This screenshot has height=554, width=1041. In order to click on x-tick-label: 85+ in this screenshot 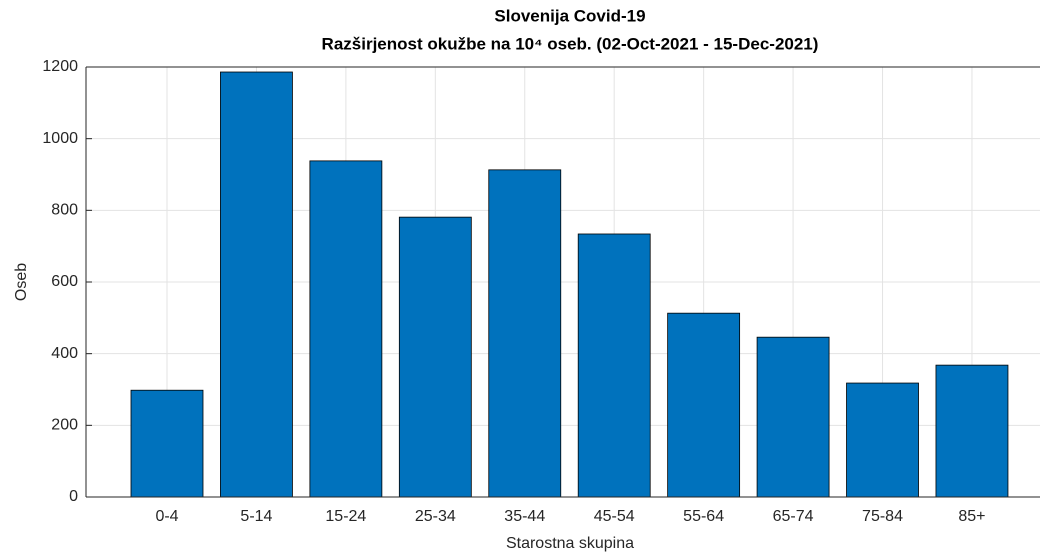, I will do `click(971, 516)`.